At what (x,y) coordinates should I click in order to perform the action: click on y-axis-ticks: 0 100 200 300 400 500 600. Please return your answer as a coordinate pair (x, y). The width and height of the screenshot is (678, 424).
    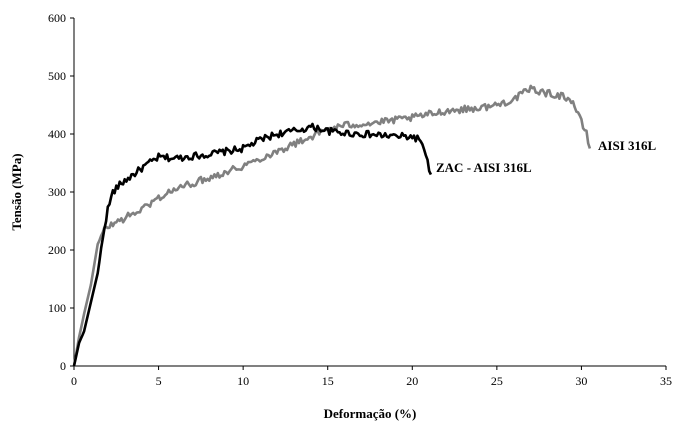
    Looking at the image, I should click on (61, 192).